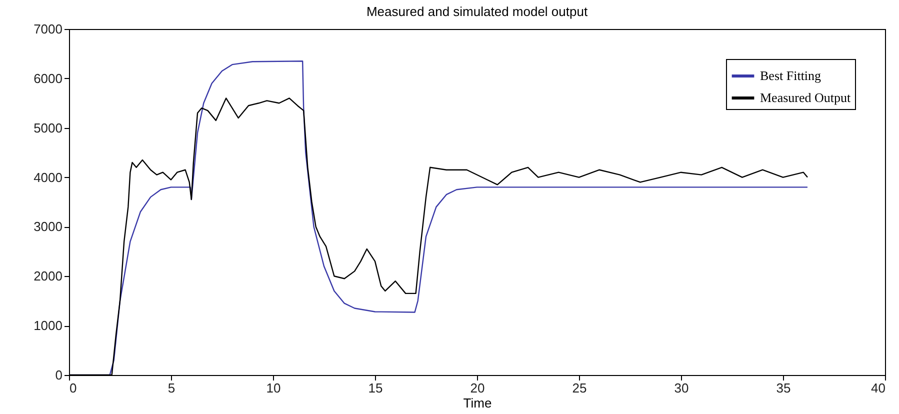 The image size is (899, 414). Describe the element at coordinates (172, 388) in the screenshot. I see `x-tick-label: 5` at that location.